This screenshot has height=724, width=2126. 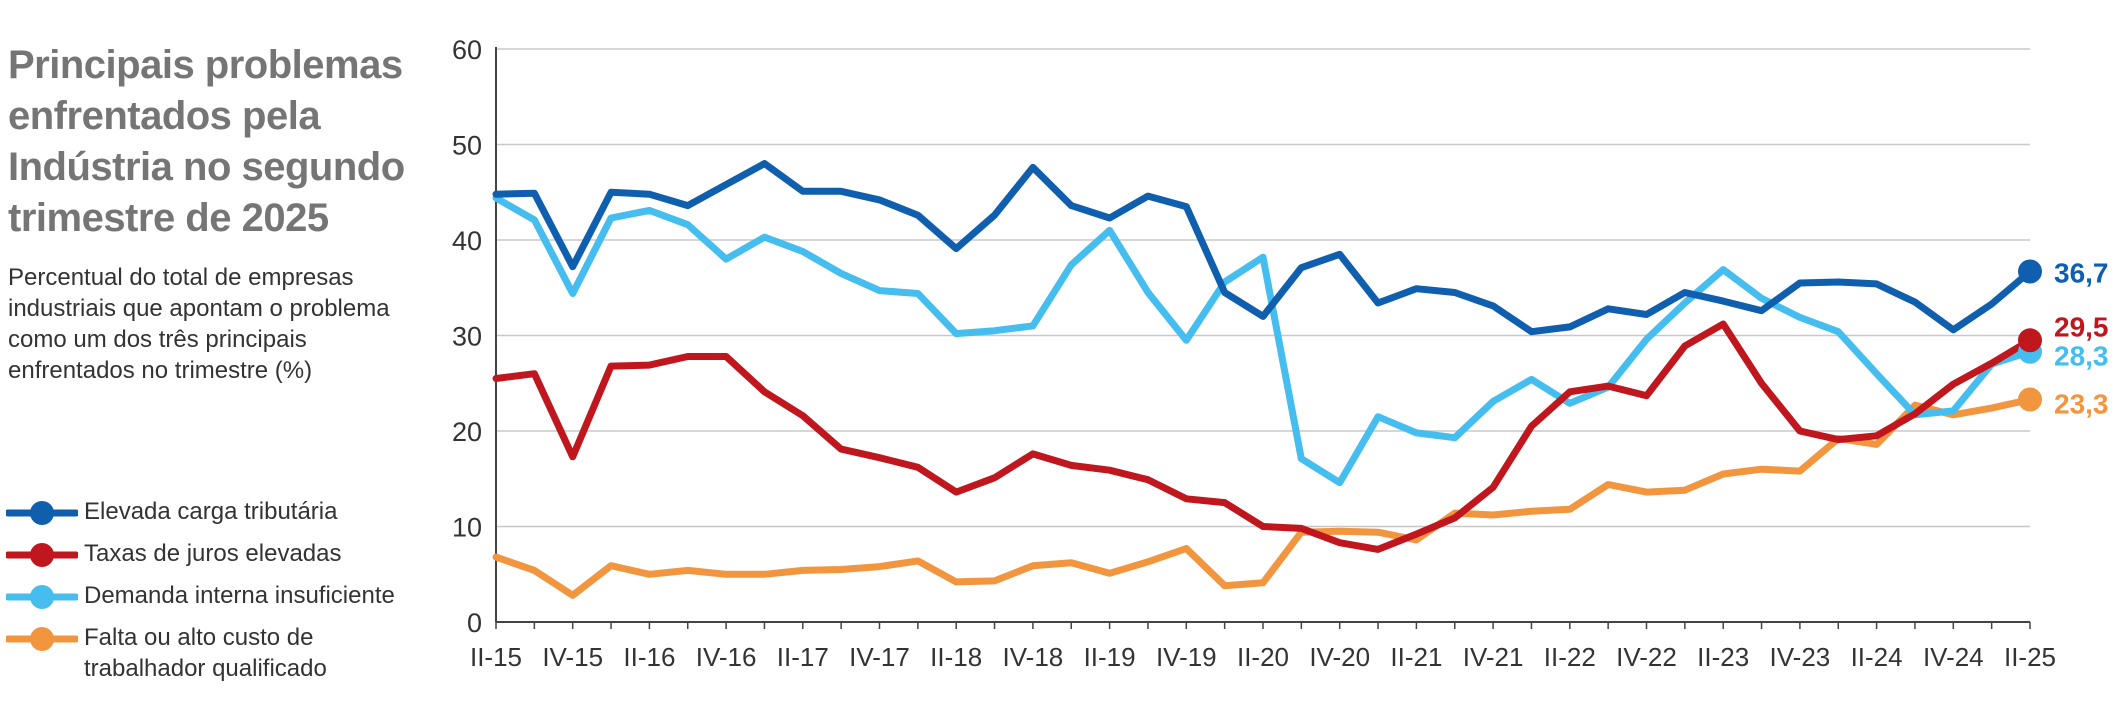 What do you see at coordinates (1800, 657) in the screenshot?
I see `x-tick-label: IV-23` at bounding box center [1800, 657].